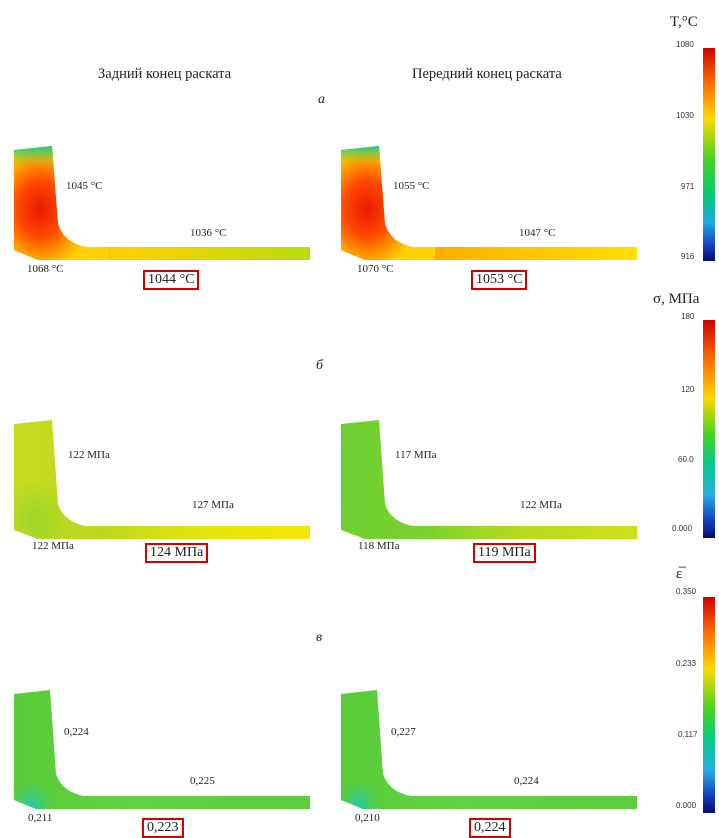 The image size is (719, 838). I want to click on colorbar-tick: 971, so click(688, 186).